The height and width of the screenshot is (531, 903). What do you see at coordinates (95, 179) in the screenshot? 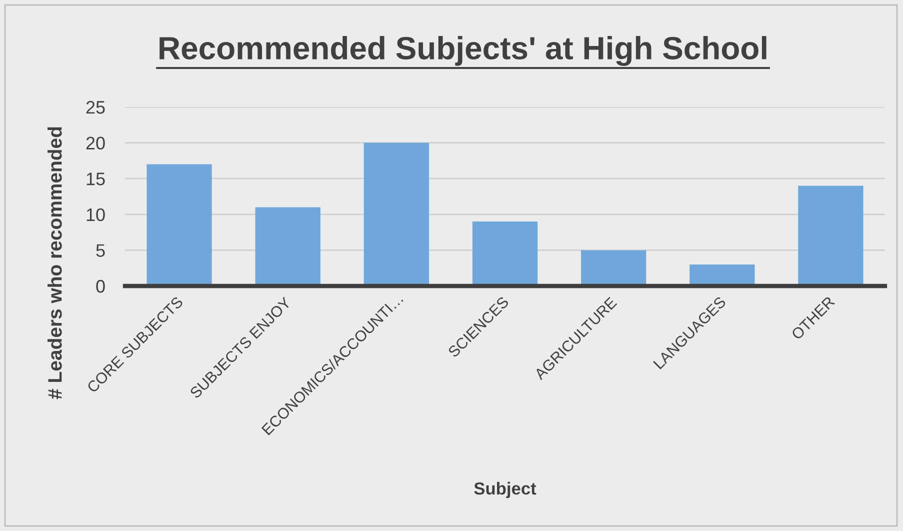
I see `y-tick-label: 15` at bounding box center [95, 179].